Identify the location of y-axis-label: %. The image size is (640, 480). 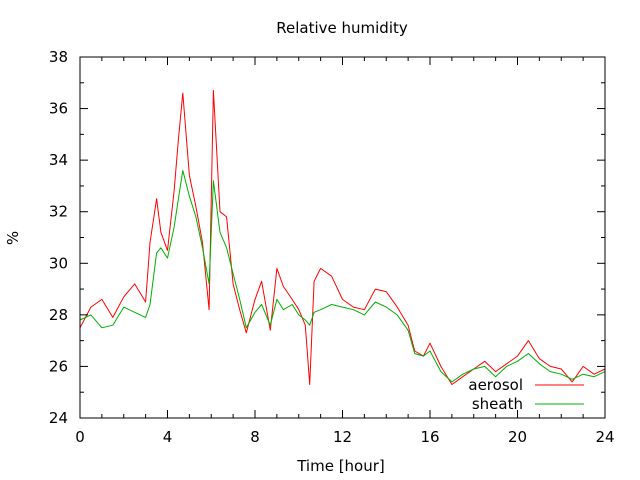
(13, 238).